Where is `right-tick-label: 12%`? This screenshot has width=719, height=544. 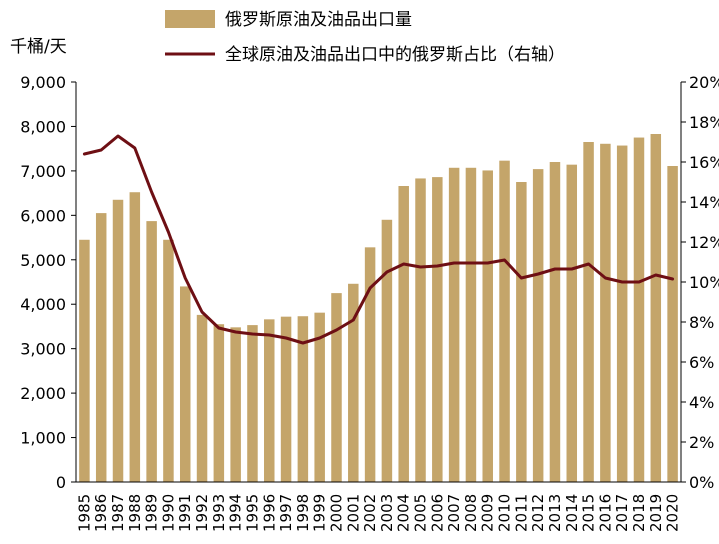 right-tick-label: 12% is located at coordinates (704, 242).